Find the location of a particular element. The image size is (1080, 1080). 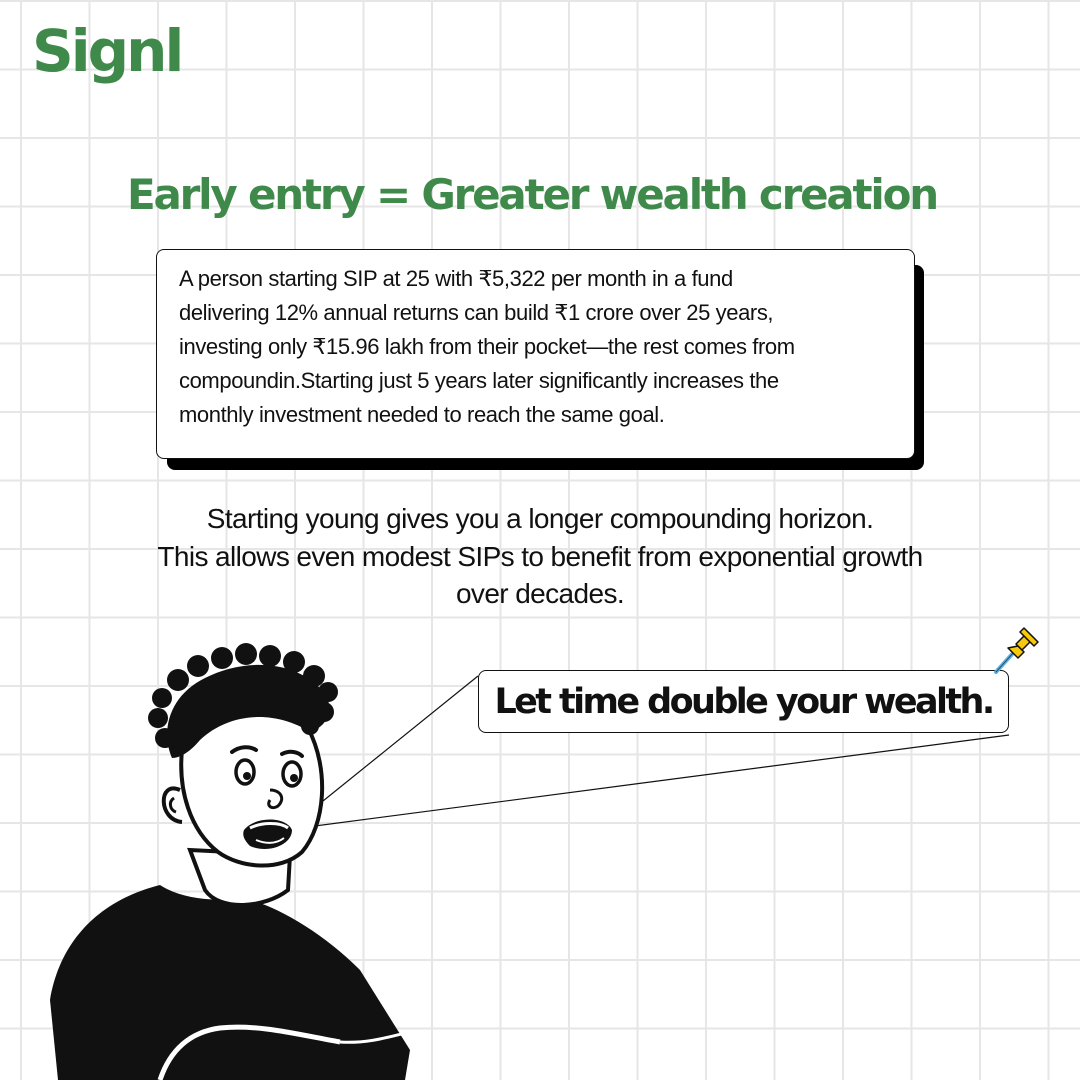

page-headline: Early entry = Greater wealth creation is located at coordinates (533, 194).